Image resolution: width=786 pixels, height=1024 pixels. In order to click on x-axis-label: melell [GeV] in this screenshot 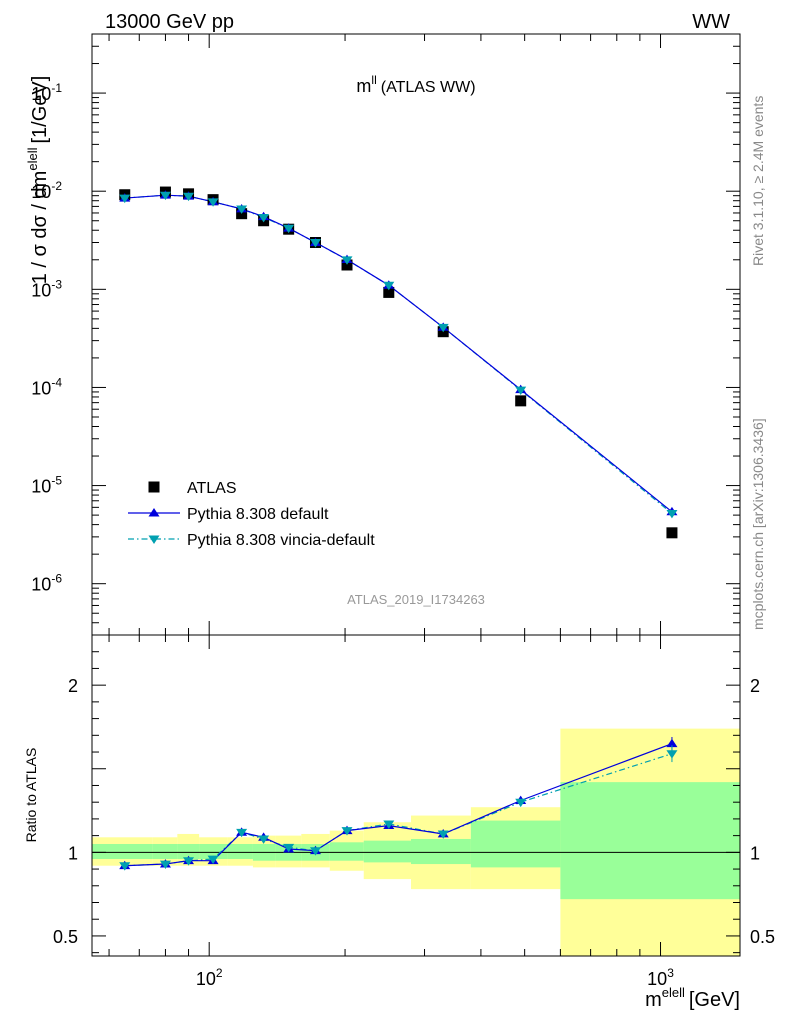, I will do `click(692, 998)`.